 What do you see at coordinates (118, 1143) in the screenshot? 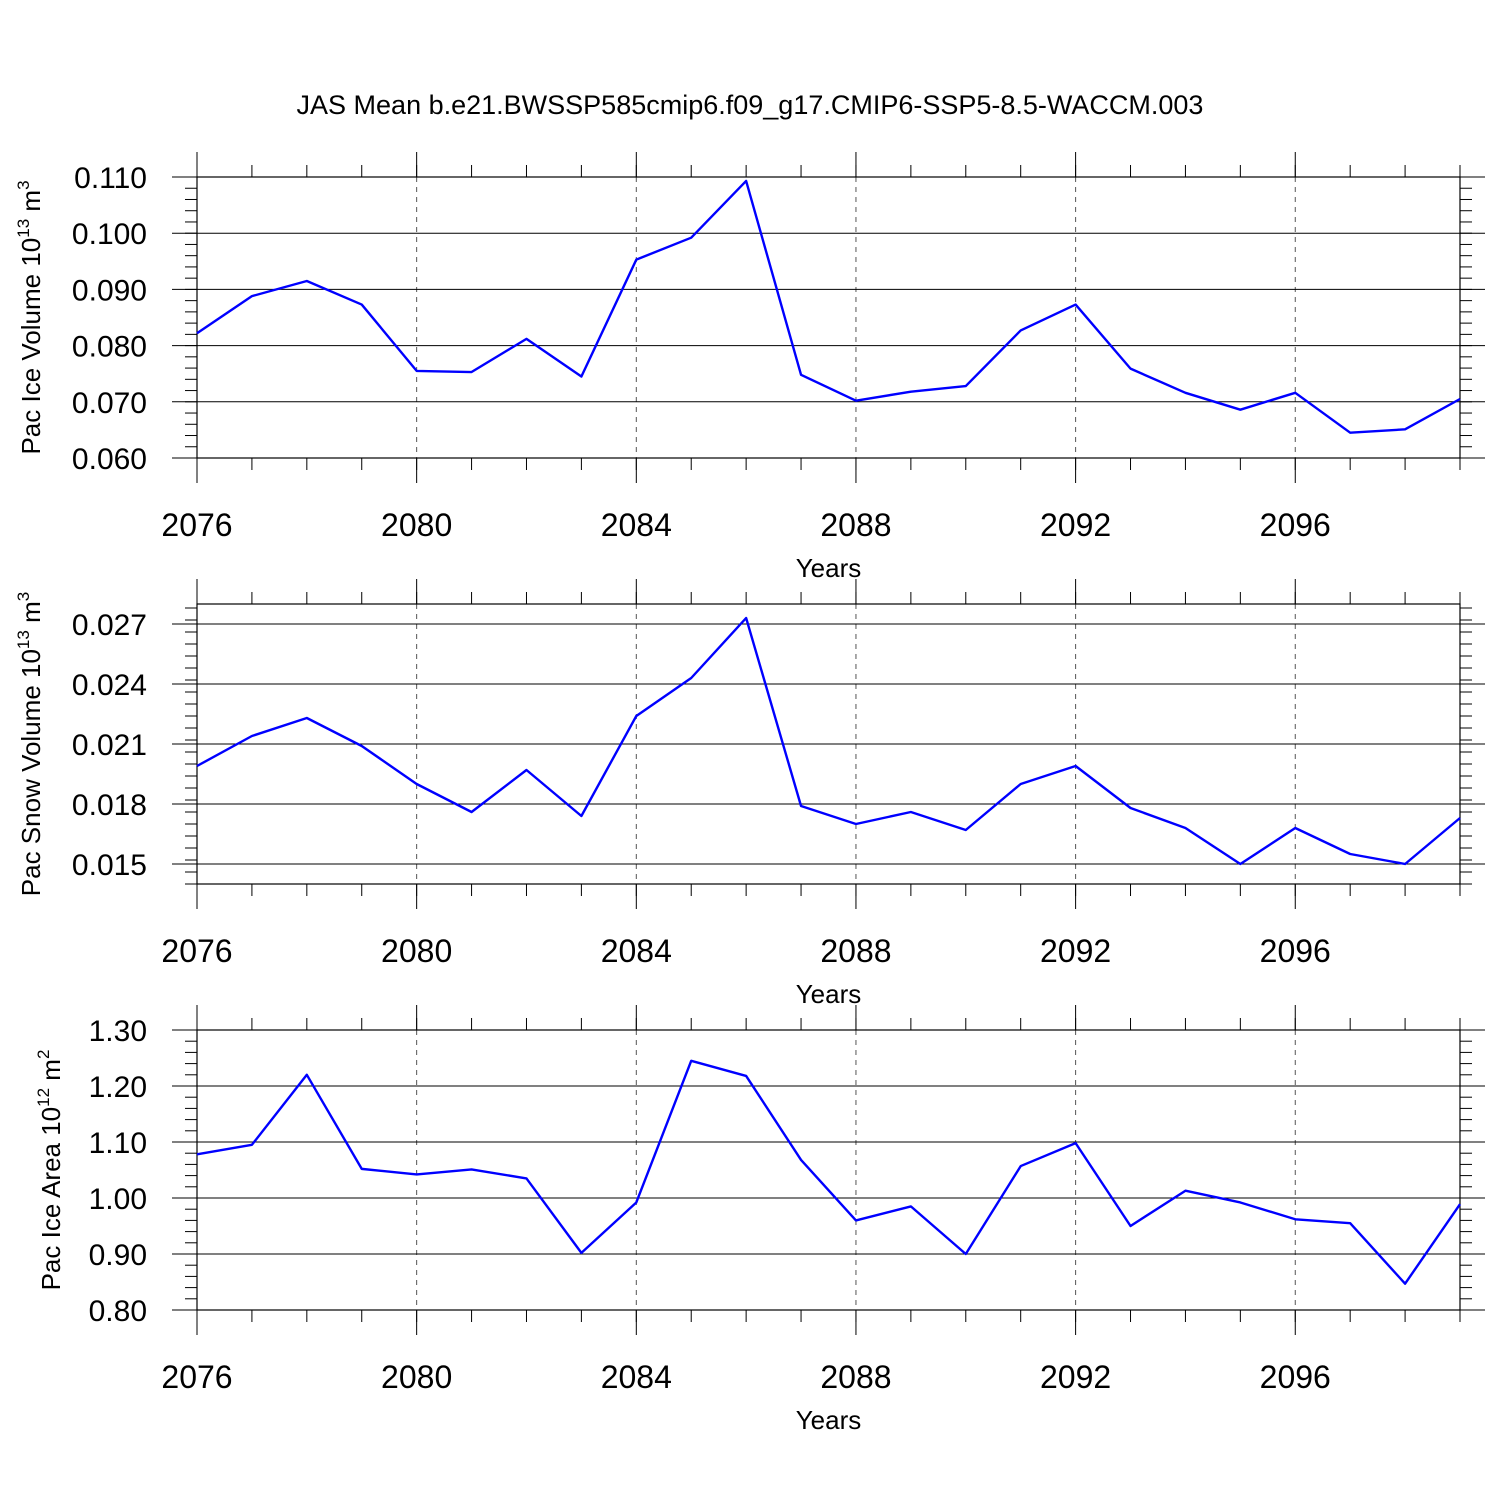
I see `y-tick-label: 1.10` at bounding box center [118, 1143].